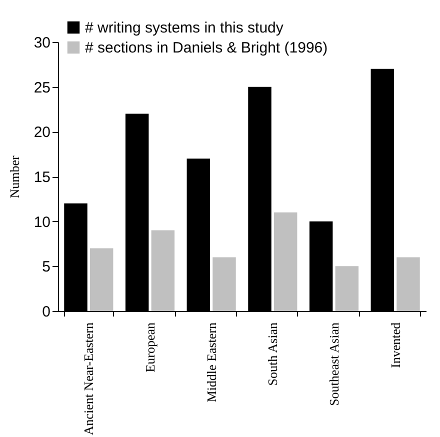 The width and height of the screenshot is (440, 437). What do you see at coordinates (42, 133) in the screenshot?
I see `y-tick-label: 20` at bounding box center [42, 133].